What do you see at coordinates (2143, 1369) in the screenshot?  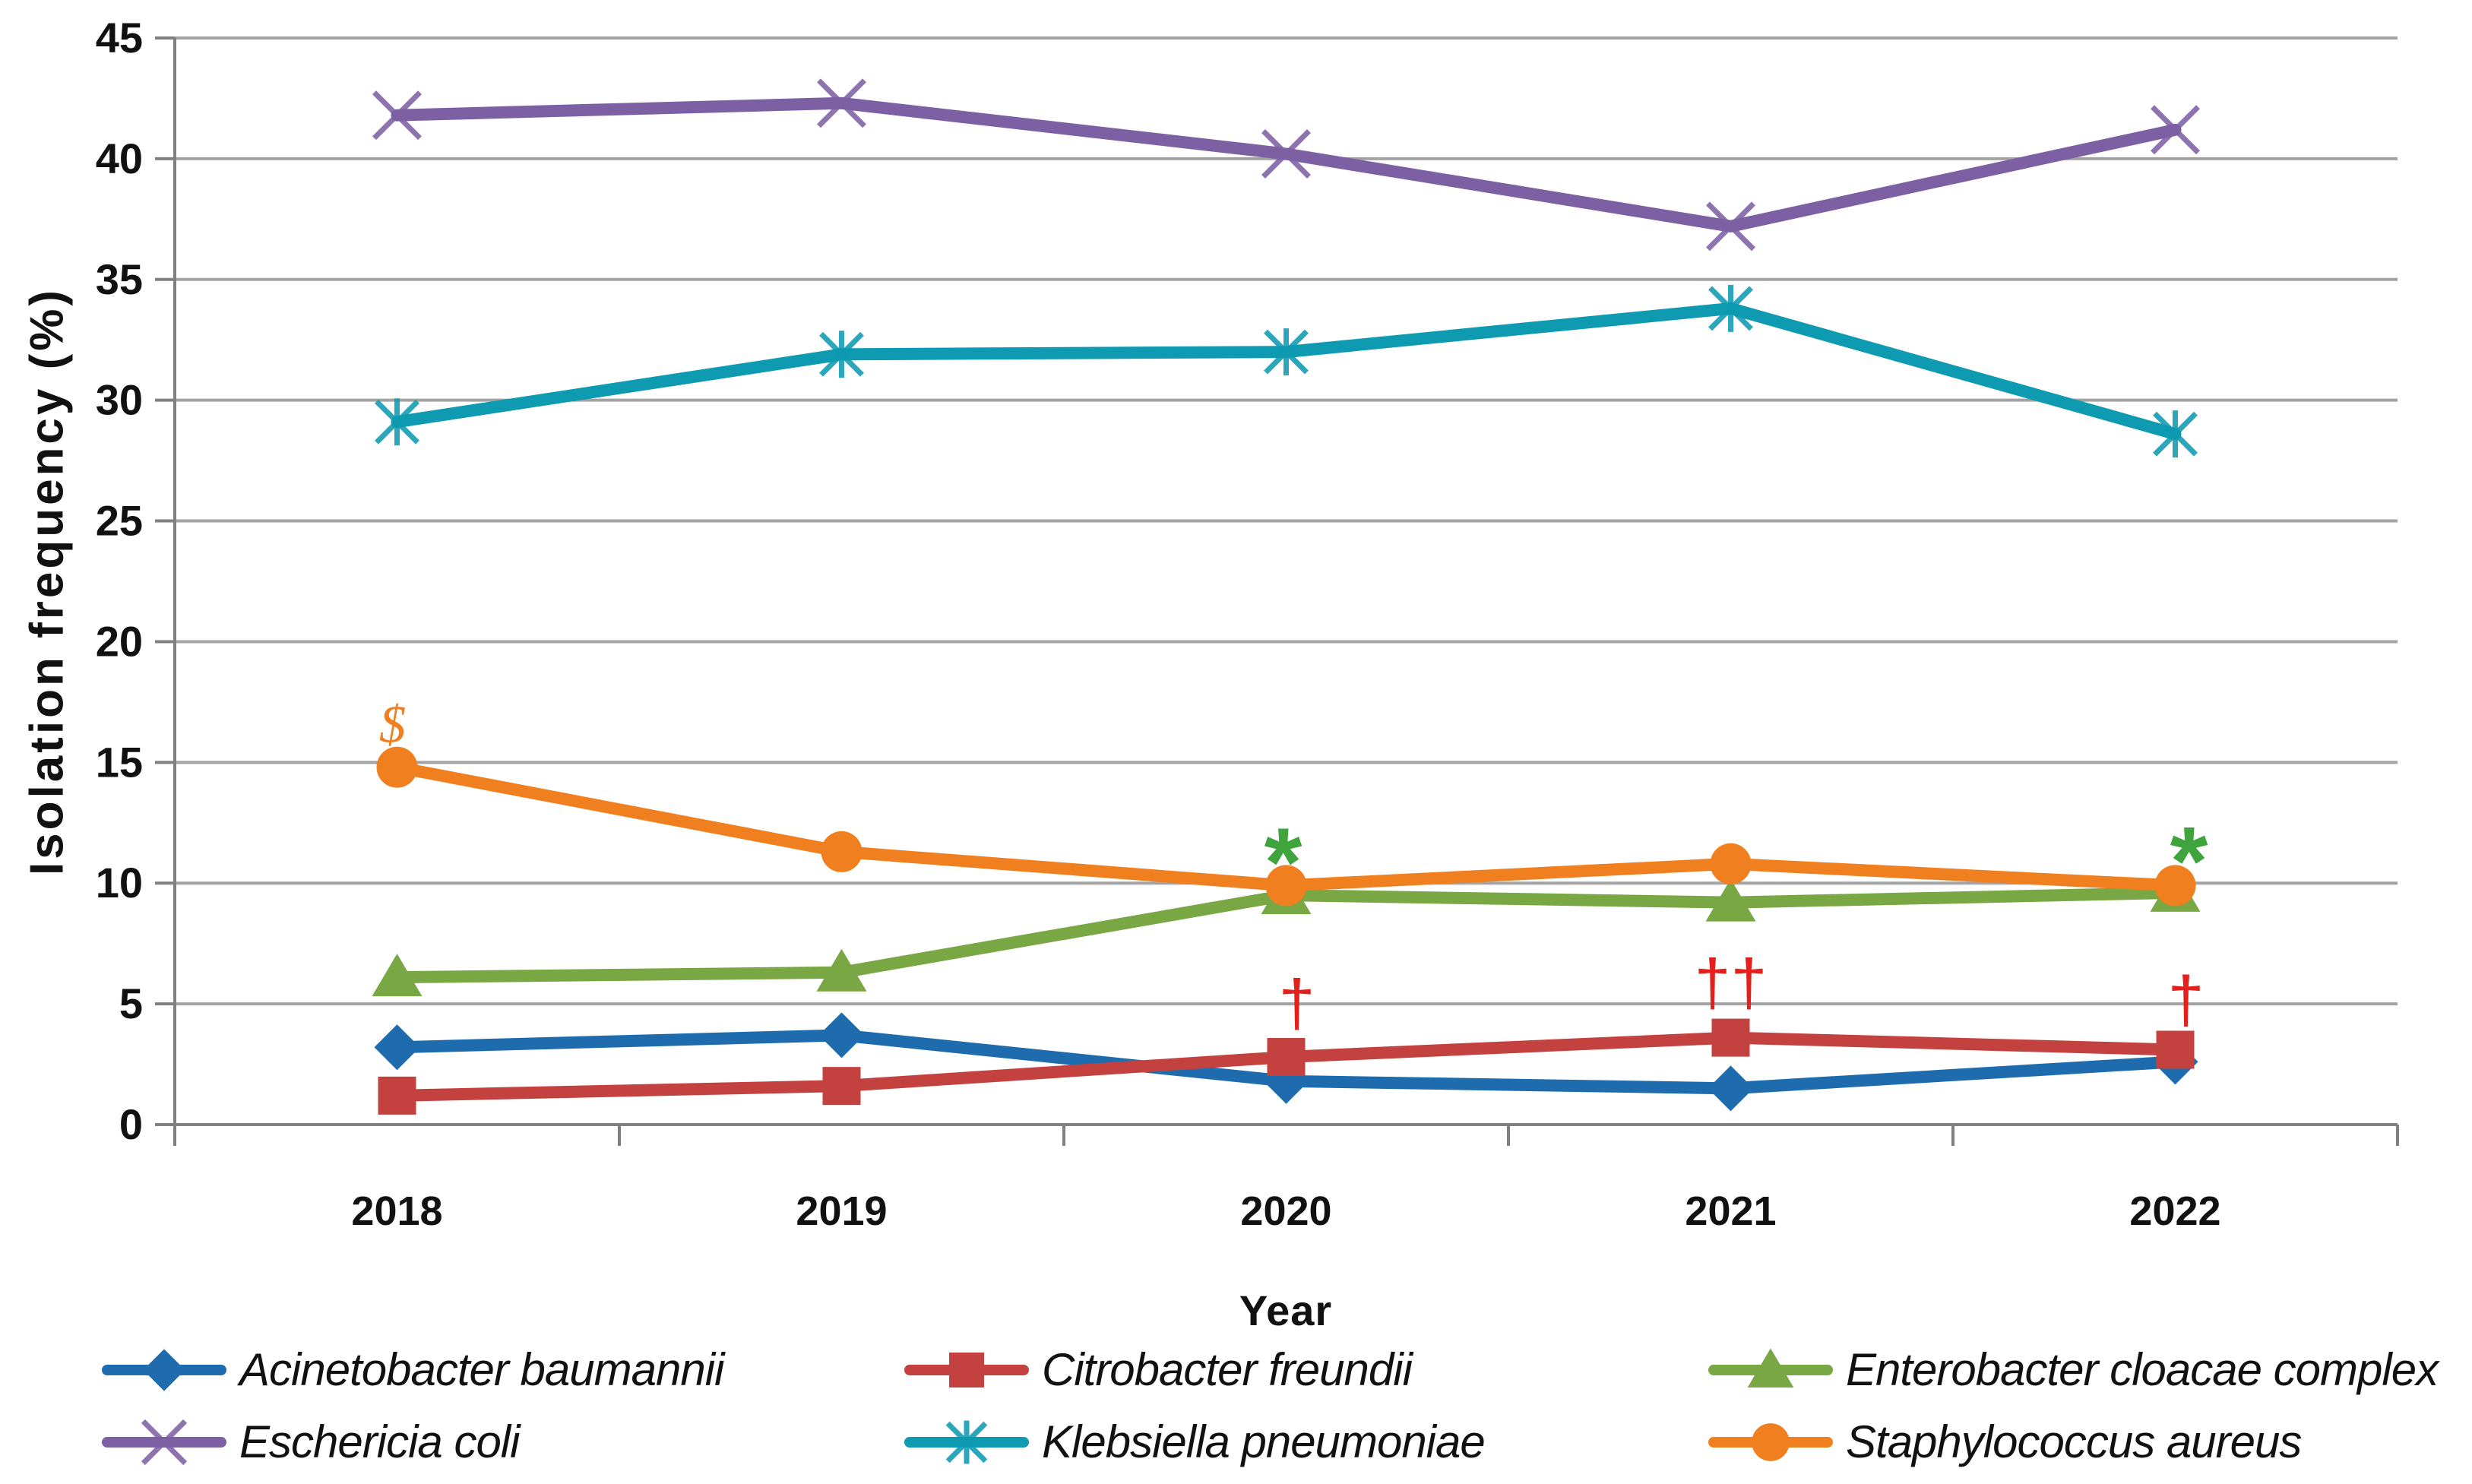 I see `legend-label-enterobacter-cloacae-complex: Enterobacter cloacae complex` at bounding box center [2143, 1369].